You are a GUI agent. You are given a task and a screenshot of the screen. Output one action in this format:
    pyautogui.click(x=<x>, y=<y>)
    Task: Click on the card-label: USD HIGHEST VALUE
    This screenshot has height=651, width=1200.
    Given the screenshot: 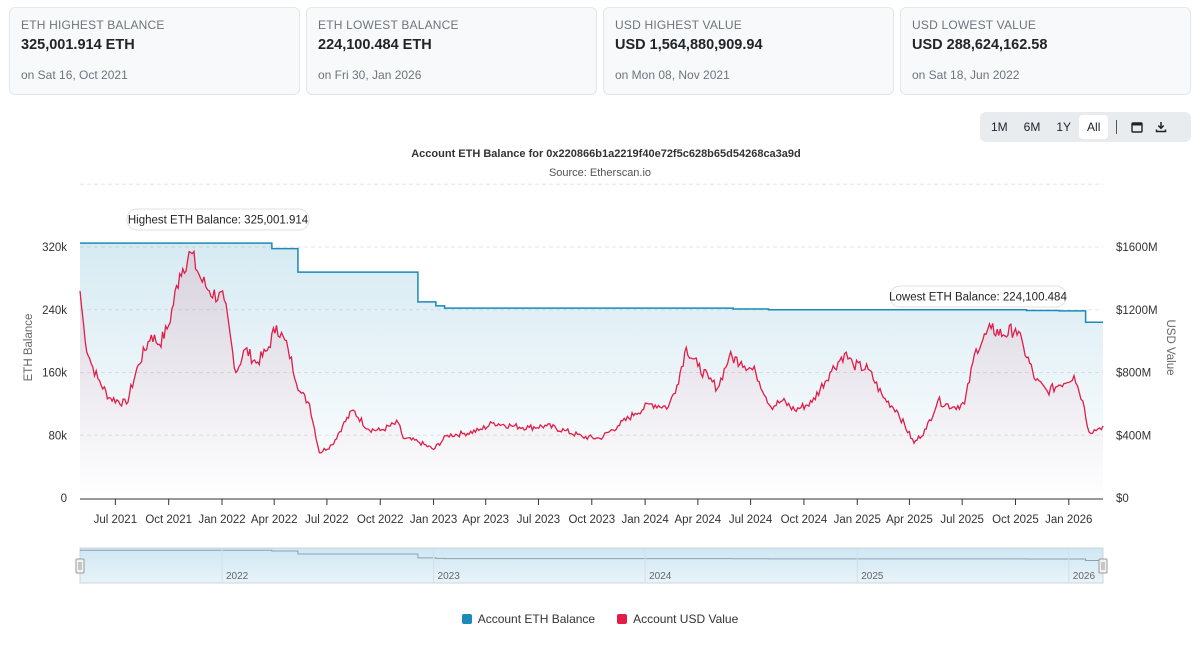 What is the action you would take?
    pyautogui.click(x=678, y=25)
    